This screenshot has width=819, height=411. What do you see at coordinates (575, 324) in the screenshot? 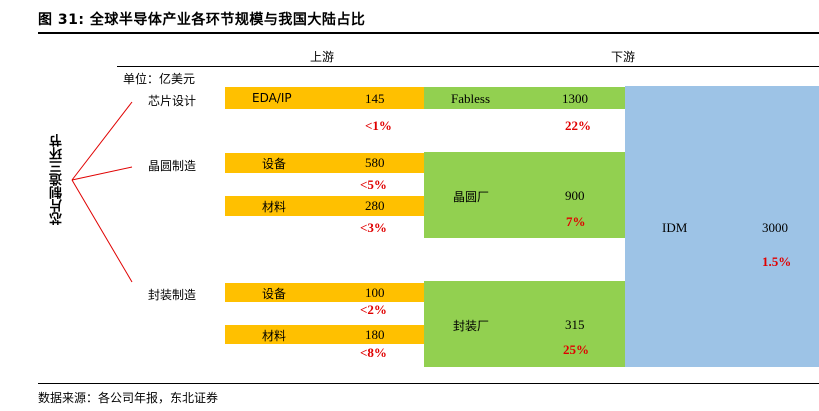
I see `osat-value: 315` at bounding box center [575, 324].